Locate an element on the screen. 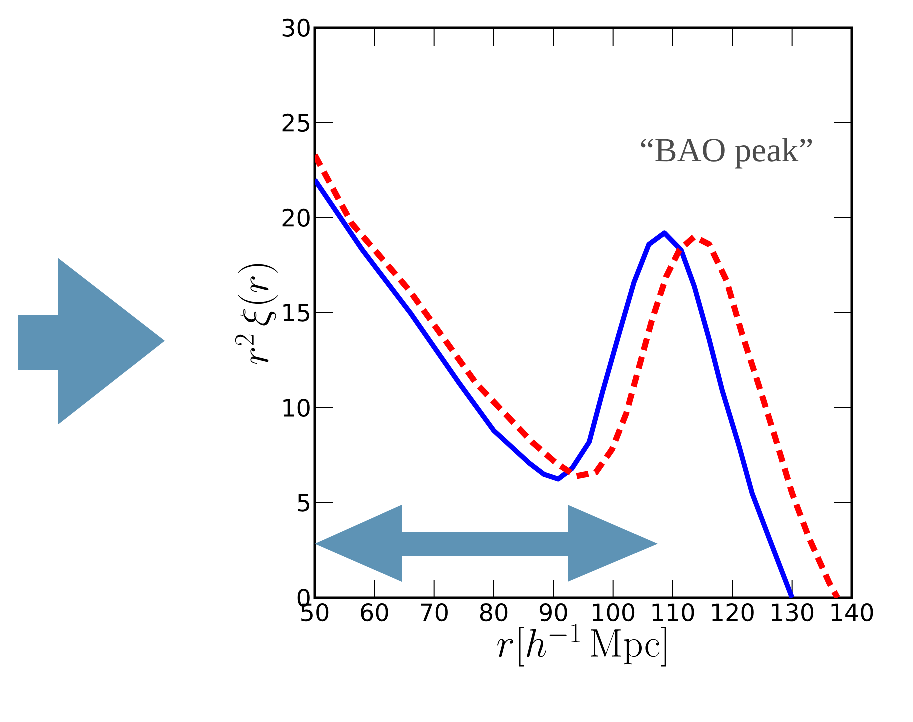 The width and height of the screenshot is (913, 722). y-tick-label: 5 is located at coordinates (304, 503).